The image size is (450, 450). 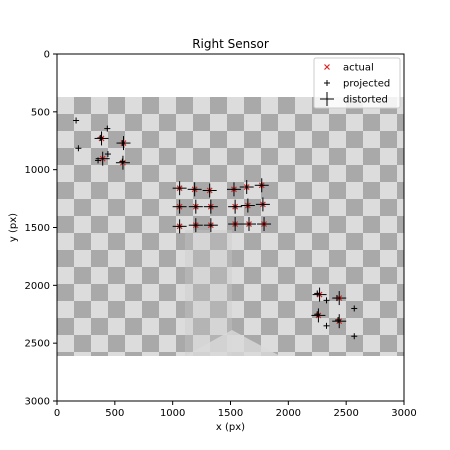 What do you see at coordinates (365, 100) in the screenshot?
I see `legend-label-distorted: distorted` at bounding box center [365, 100].